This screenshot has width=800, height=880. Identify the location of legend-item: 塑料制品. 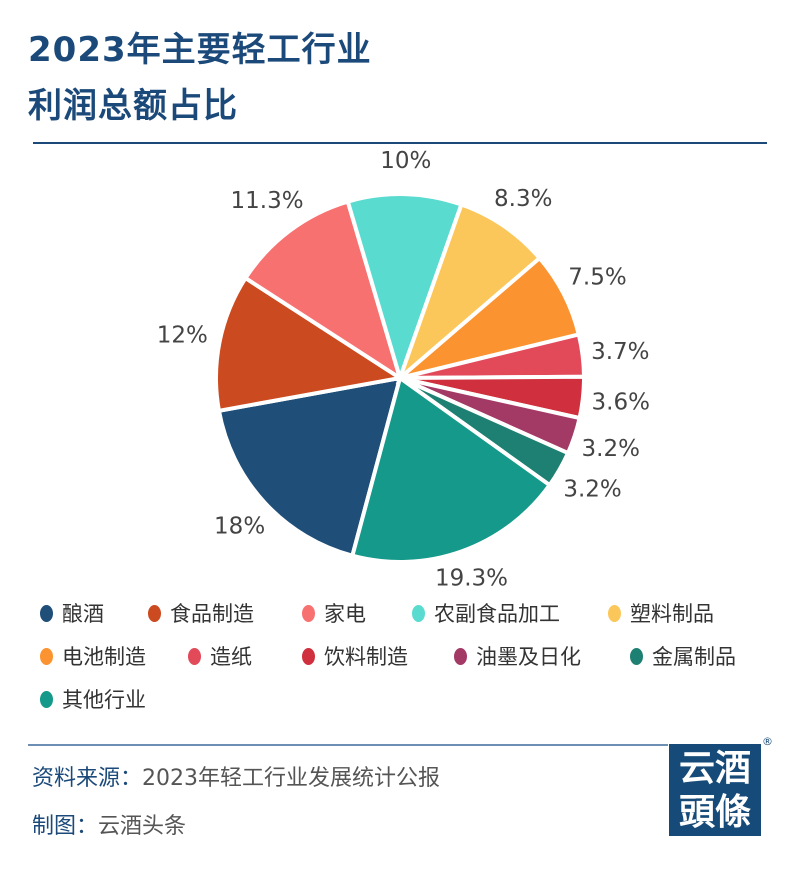
(661, 613).